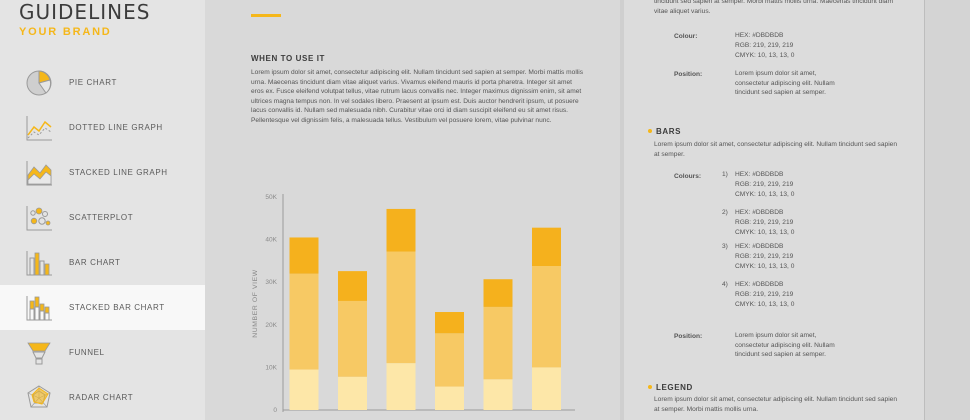 The image size is (970, 420). What do you see at coordinates (39, 398) in the screenshot?
I see `radar-chart-icon` at bounding box center [39, 398].